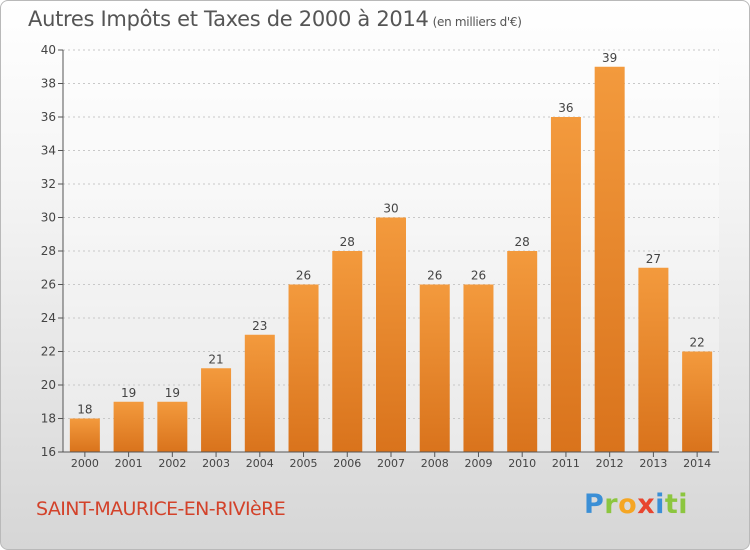 This screenshot has width=750, height=550. I want to click on y-tick-label: 30, so click(48, 218).